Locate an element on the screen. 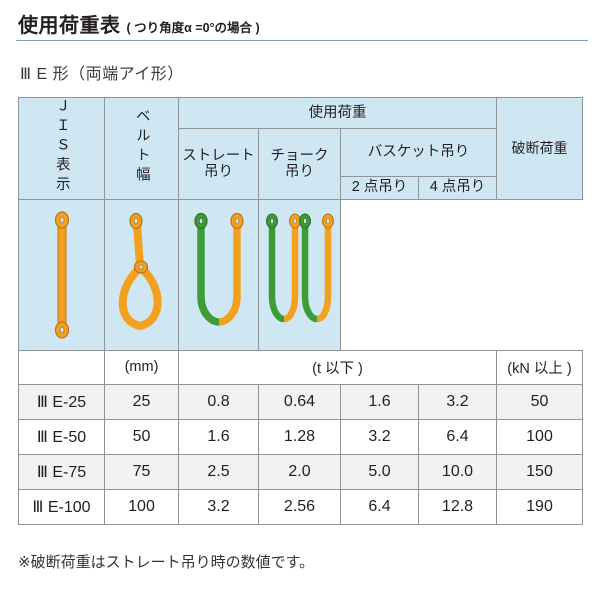  header-basket-4point: 4 点吊り is located at coordinates (457, 187).